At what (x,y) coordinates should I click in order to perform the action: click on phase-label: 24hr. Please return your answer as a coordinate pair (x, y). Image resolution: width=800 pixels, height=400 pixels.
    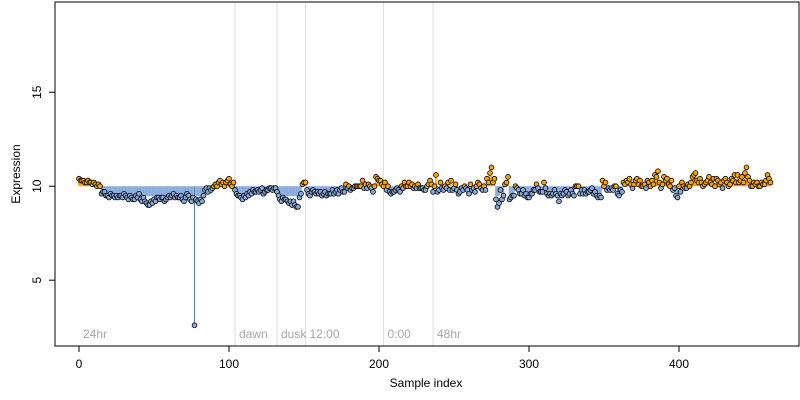
    Looking at the image, I should click on (95, 334).